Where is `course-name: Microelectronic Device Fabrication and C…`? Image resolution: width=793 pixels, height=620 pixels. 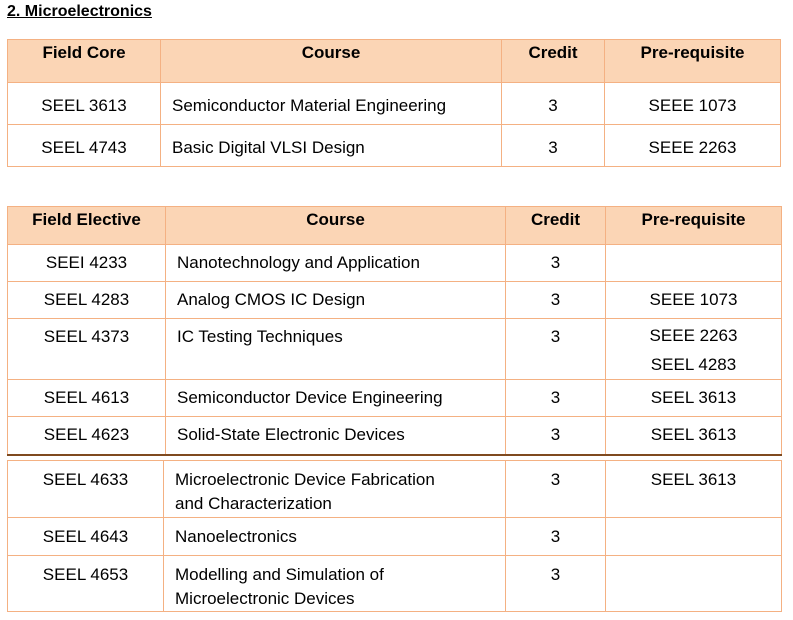
course-name: Microelectronic Device Fabrication and C… is located at coordinates (334, 489).